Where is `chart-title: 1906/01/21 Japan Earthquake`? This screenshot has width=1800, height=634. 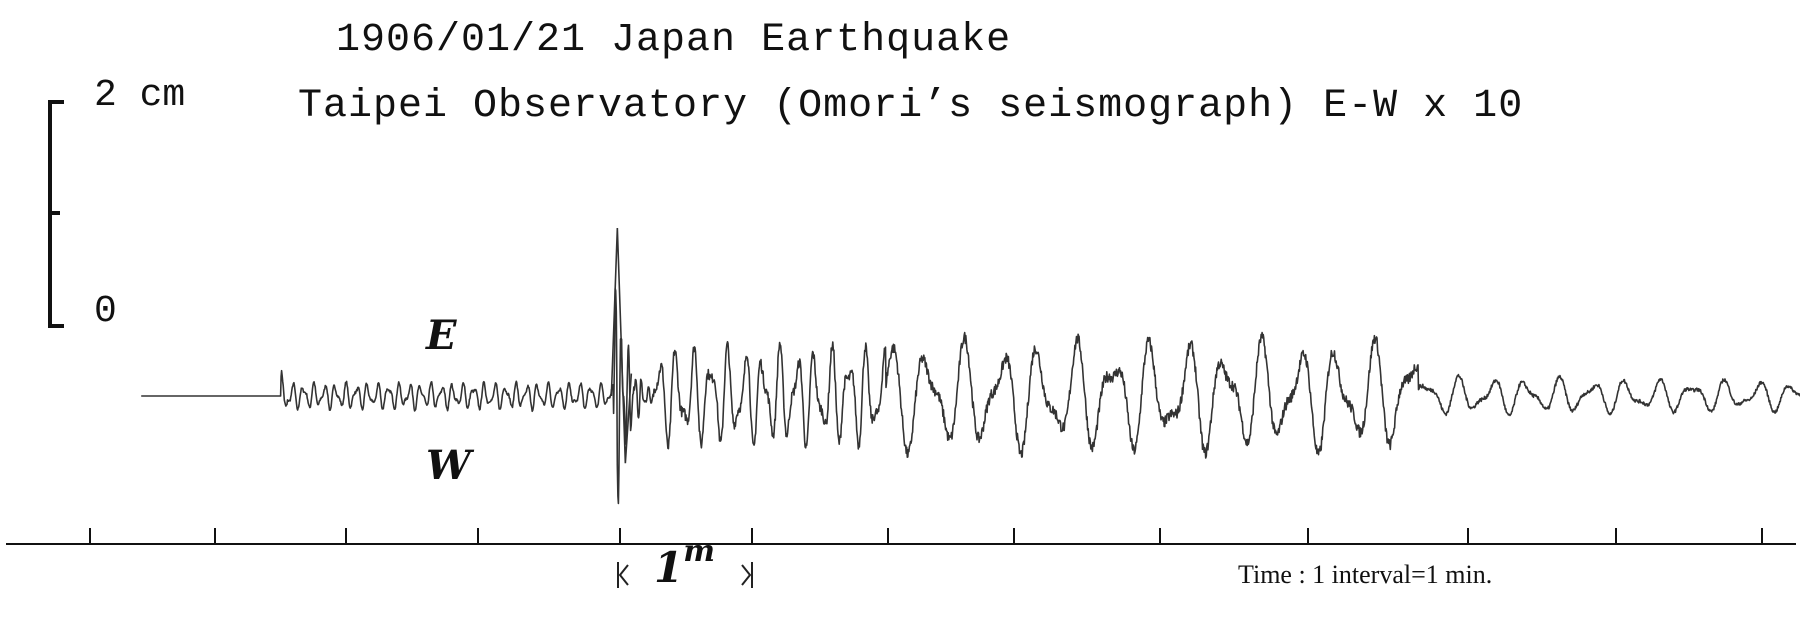
chart-title: 1906/01/21 Japan Earthquake is located at coordinates (674, 40).